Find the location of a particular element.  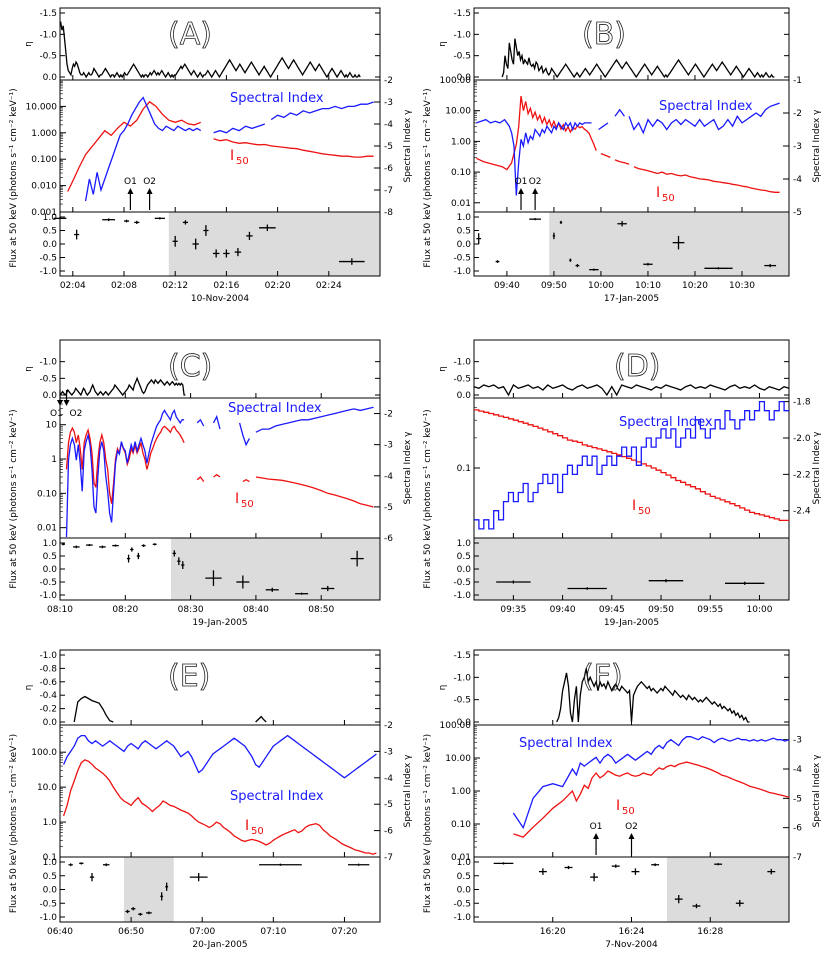

eta-tick-label: -0.4 is located at coordinates (48, 696).